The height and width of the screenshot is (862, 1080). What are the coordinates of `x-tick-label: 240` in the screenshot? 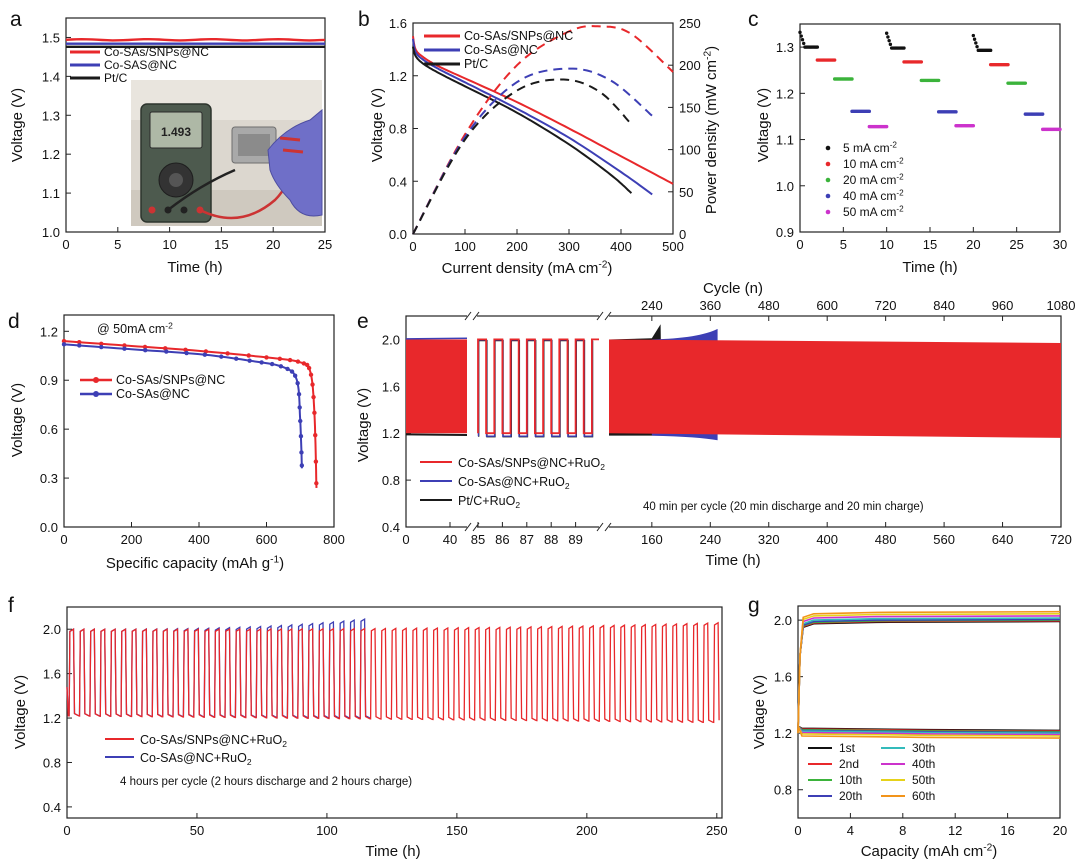 It's located at (710, 539).